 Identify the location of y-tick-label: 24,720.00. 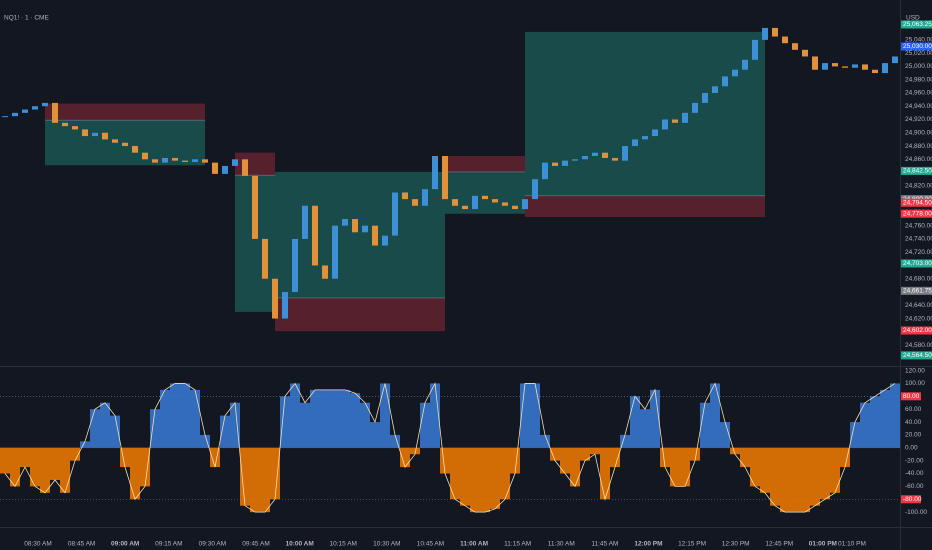
(918, 252).